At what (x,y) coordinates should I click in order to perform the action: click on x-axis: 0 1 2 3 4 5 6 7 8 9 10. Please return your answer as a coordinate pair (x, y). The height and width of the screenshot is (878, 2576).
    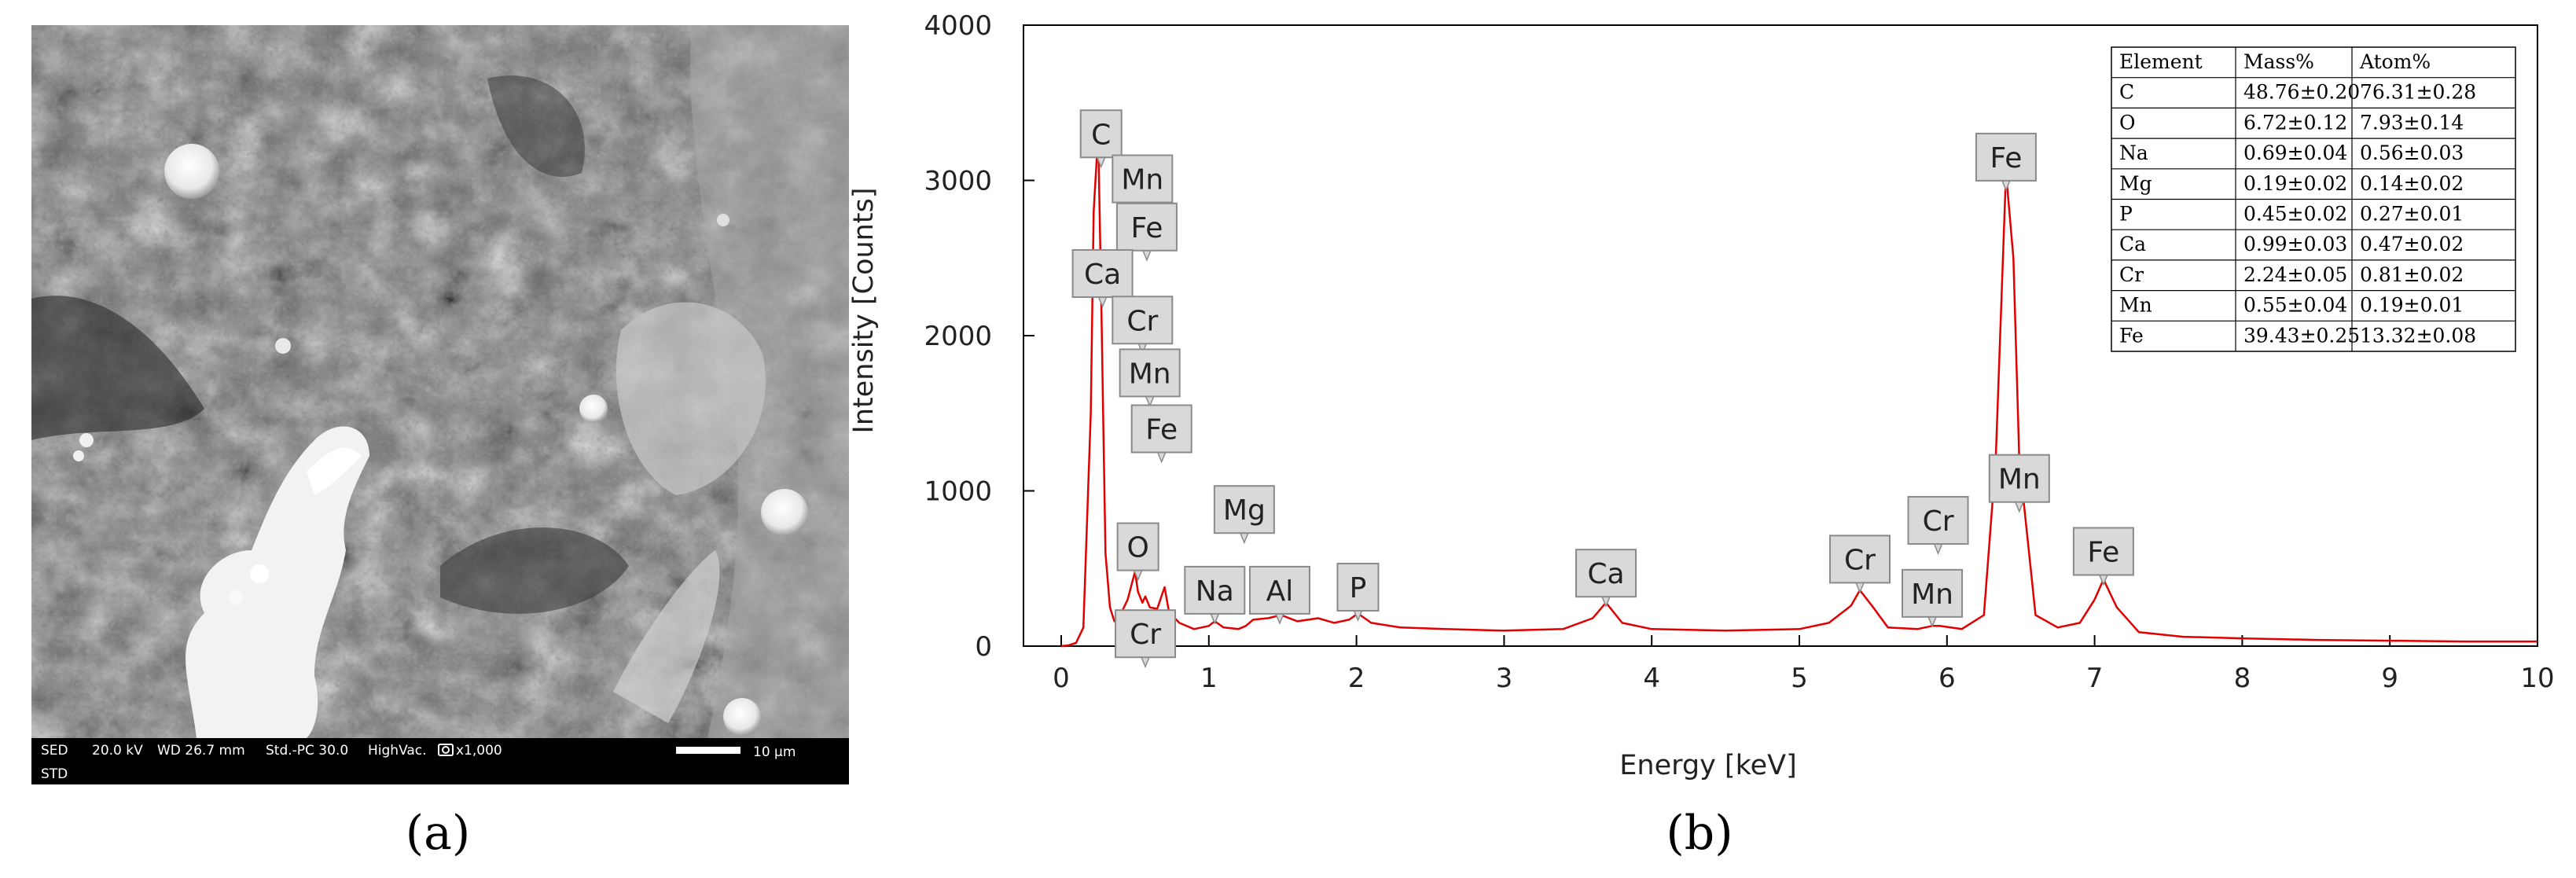
    Looking at the image, I should click on (1804, 664).